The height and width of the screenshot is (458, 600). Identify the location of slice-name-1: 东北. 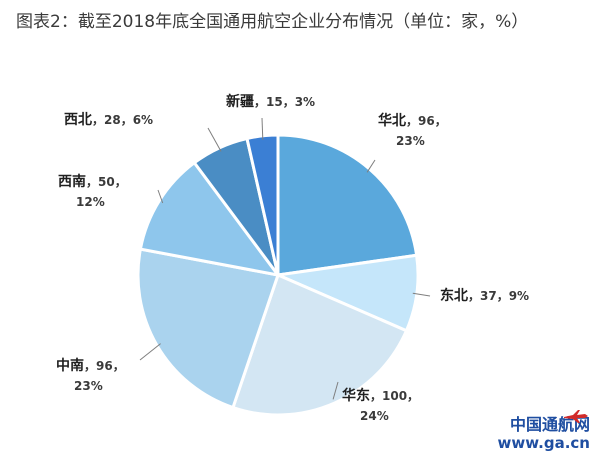
(454, 295).